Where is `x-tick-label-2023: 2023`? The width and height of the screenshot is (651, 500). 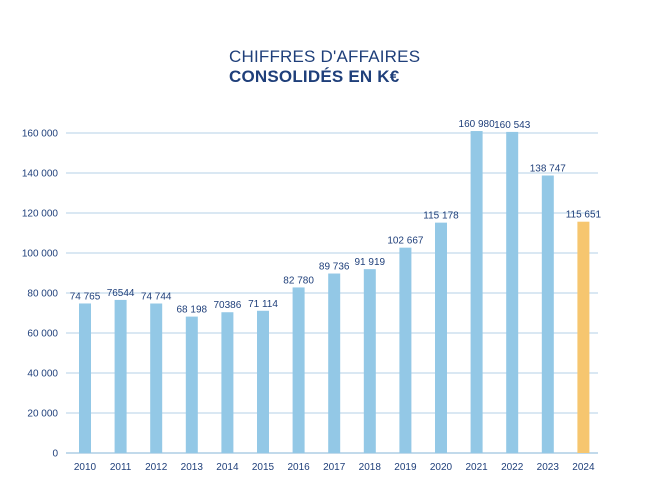 x-tick-label-2023: 2023 is located at coordinates (548, 467).